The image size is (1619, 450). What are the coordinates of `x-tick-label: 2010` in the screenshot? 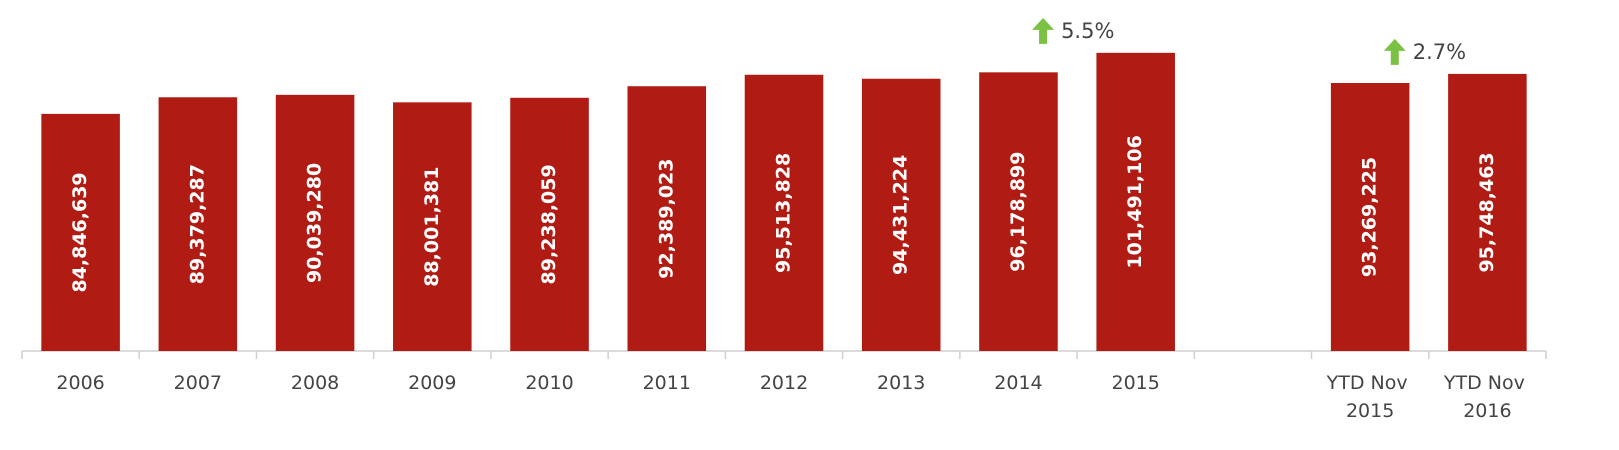 It's located at (549, 383).